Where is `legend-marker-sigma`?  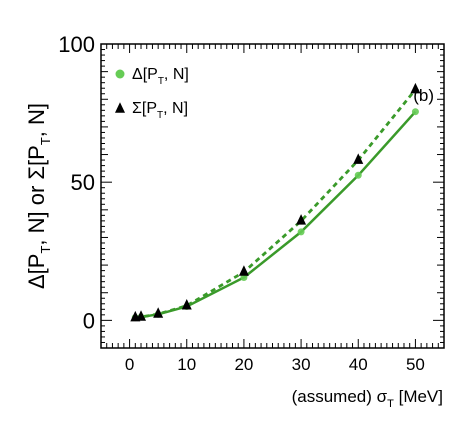
legend-marker-sigma is located at coordinates (120, 107).